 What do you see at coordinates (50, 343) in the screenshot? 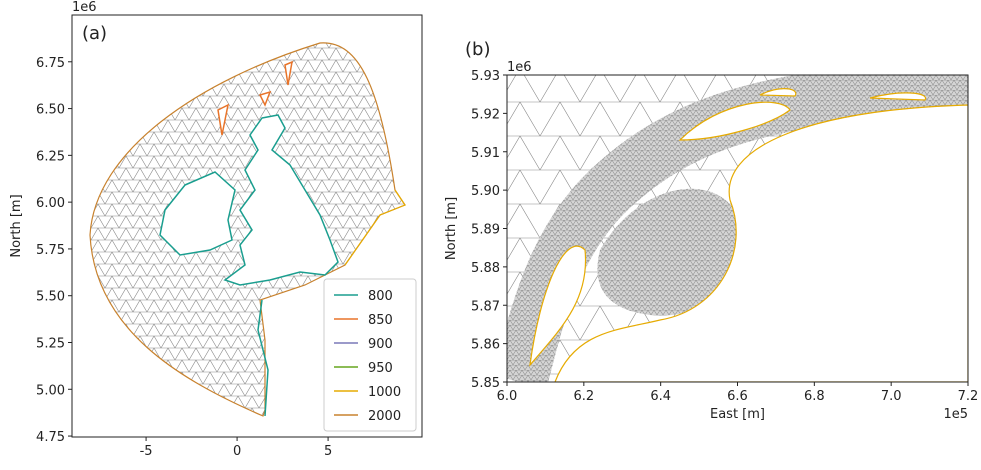
I see `y-tick-label: 5.25` at bounding box center [50, 343].